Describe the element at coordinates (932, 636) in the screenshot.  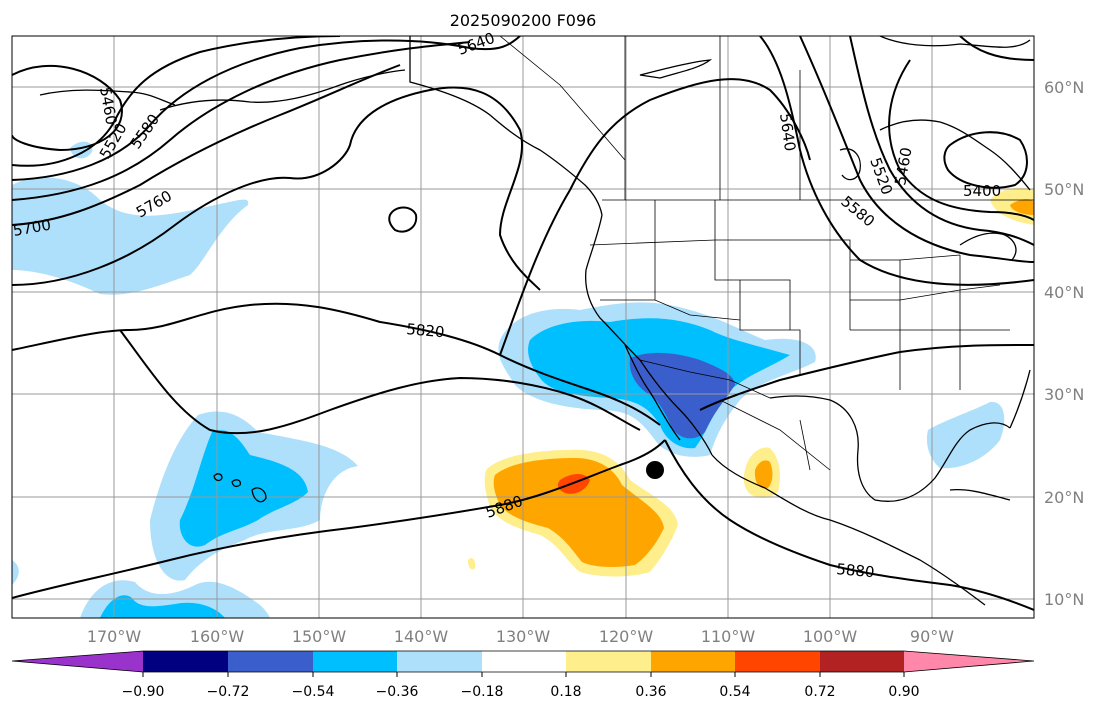
I see `lon-label-90w: 90°W` at that location.